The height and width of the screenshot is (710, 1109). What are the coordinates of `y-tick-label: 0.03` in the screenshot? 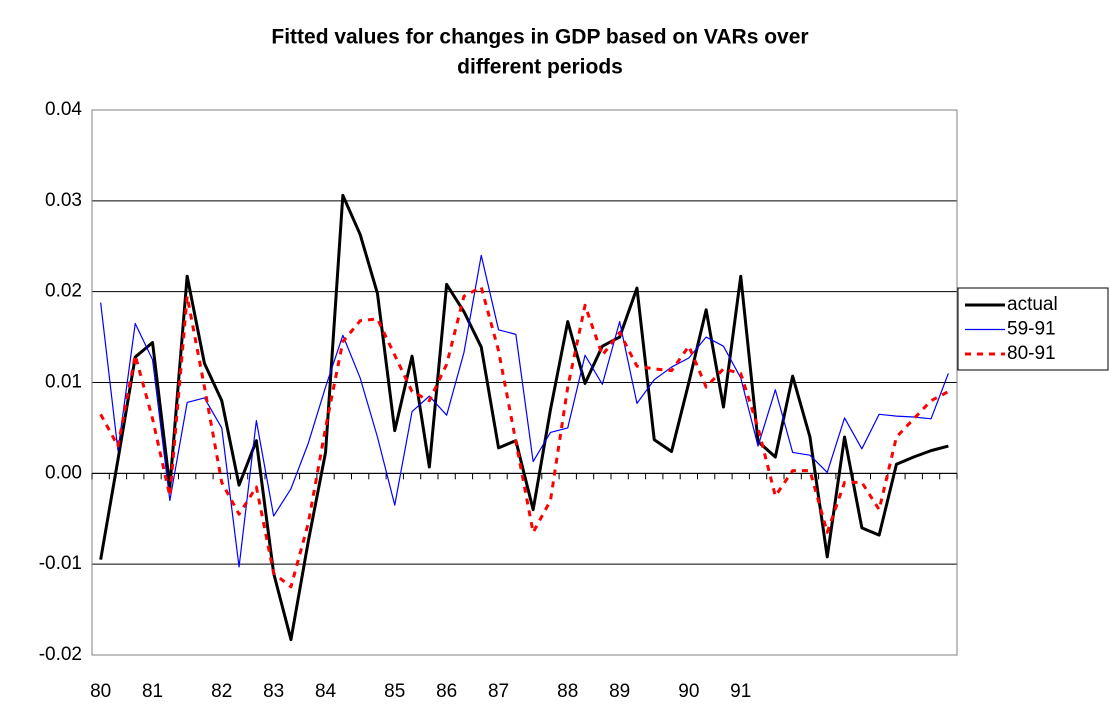 It's located at (63, 200).